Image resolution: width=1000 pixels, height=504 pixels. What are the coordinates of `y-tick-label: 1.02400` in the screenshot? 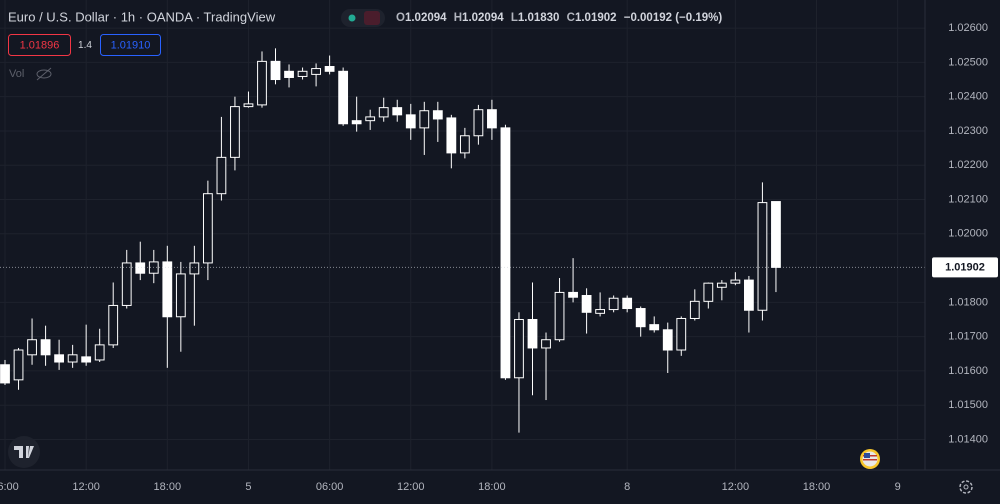 It's located at (968, 97).